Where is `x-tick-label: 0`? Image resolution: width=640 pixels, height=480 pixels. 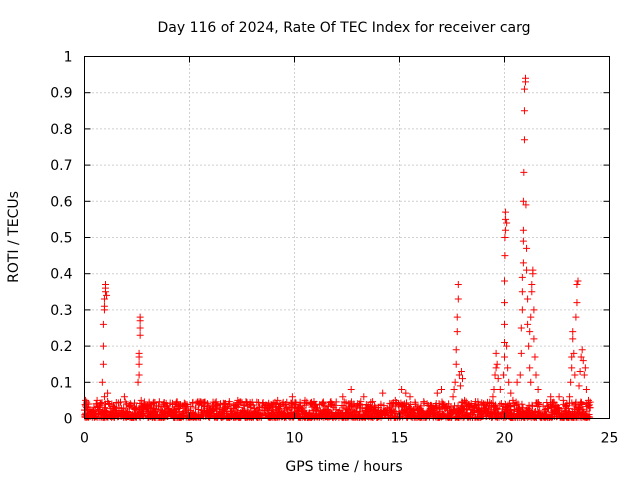 x-tick-label: 0 is located at coordinates (84, 439).